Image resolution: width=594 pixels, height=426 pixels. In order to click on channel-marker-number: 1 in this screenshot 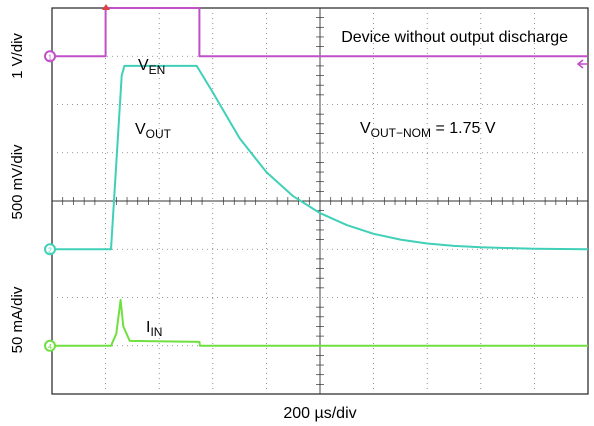, I will do `click(50, 57)`.